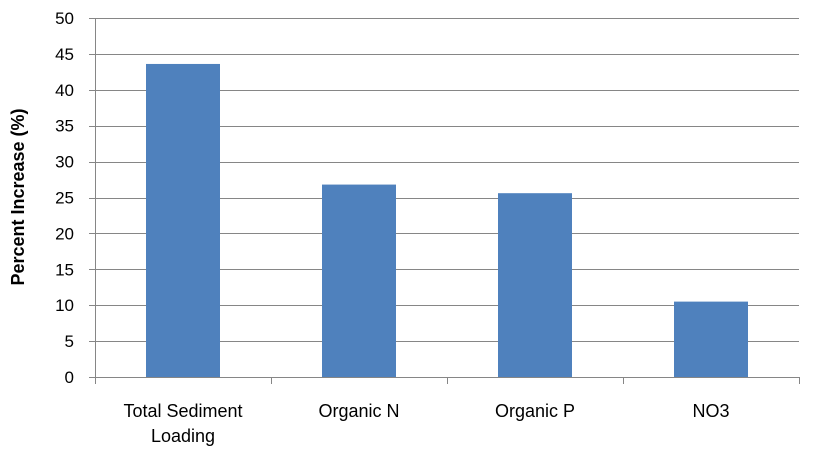 Image resolution: width=819 pixels, height=460 pixels. I want to click on y-tick-label: 25, so click(64, 198).